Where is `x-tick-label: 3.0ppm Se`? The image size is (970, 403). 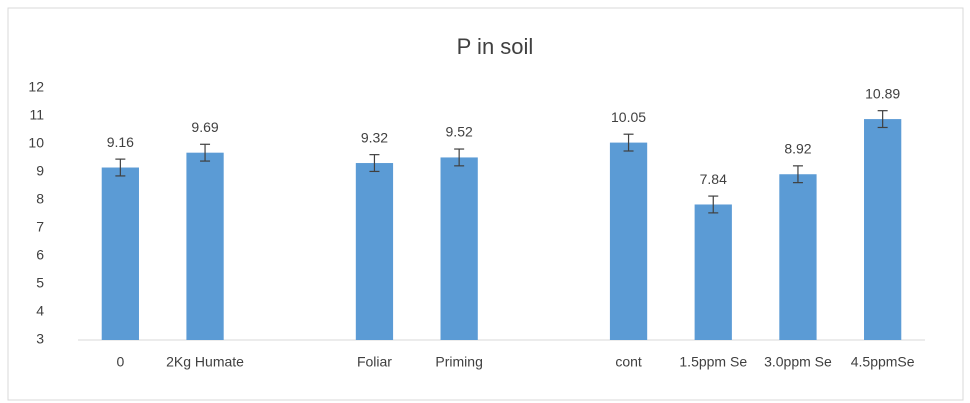
x-tick-label: 3.0ppm Se is located at coordinates (798, 362).